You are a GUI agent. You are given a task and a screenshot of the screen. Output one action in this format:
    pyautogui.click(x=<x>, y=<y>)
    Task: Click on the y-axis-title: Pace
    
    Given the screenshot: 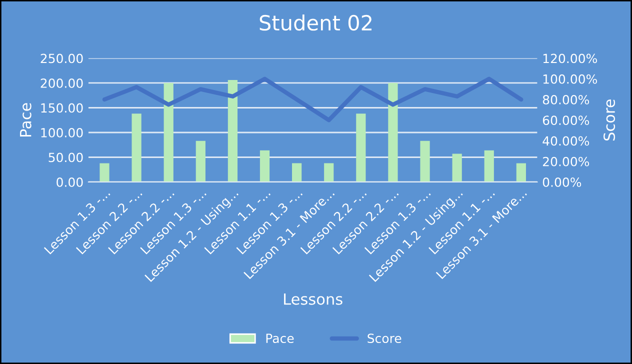 What is the action you would take?
    pyautogui.click(x=26, y=119)
    